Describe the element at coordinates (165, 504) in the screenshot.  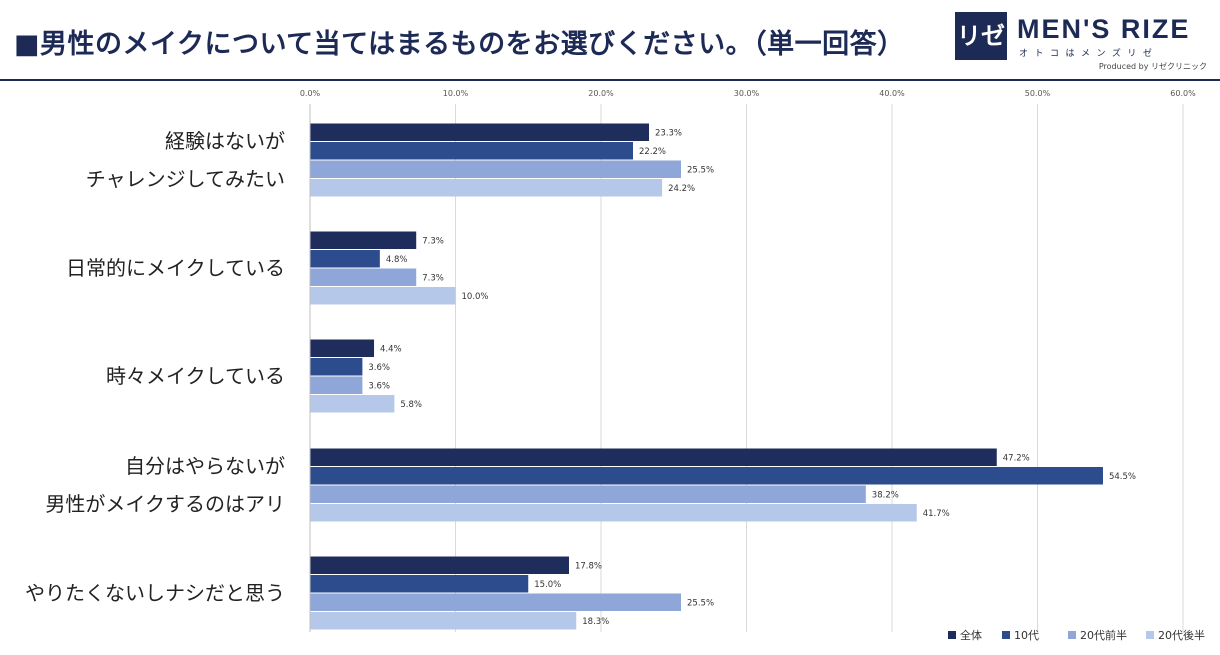
I see `category-label: 男性がメイクするのはアリ` at that location.